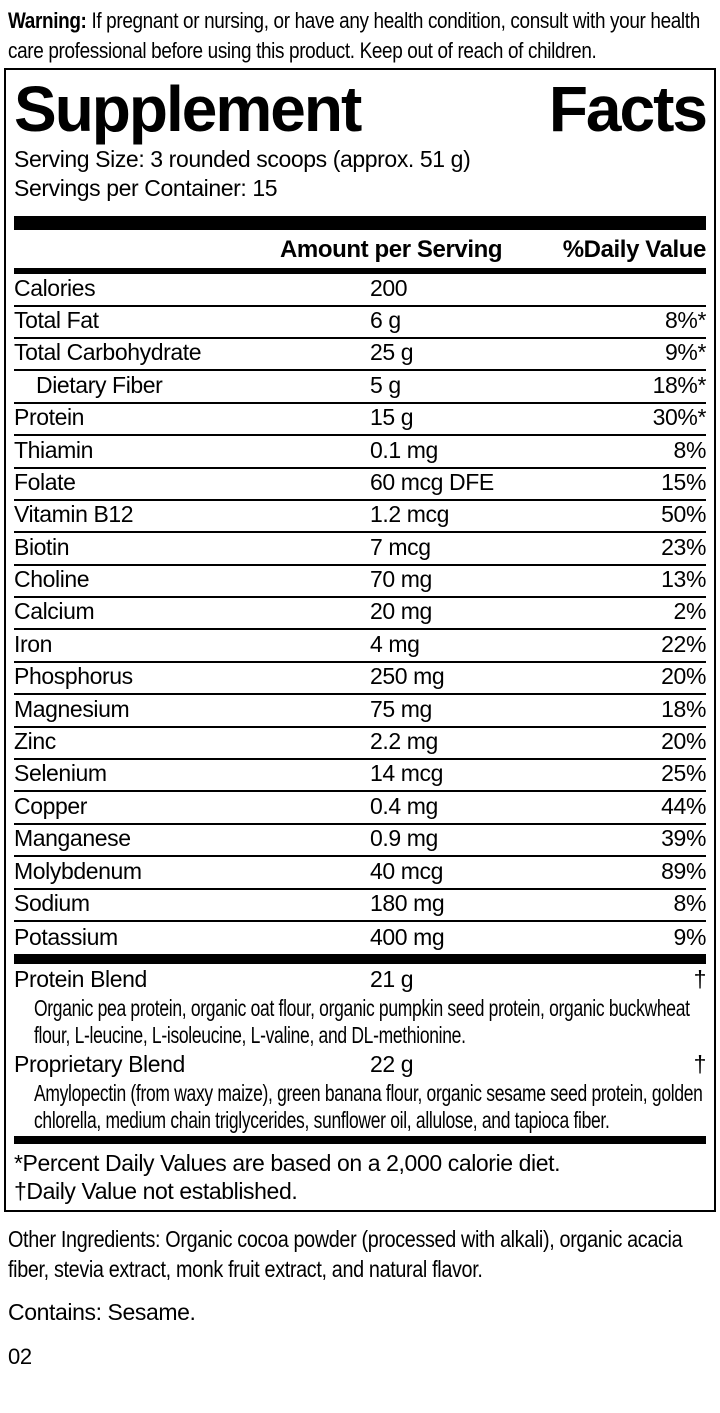 This screenshot has height=1413, width=720. What do you see at coordinates (432, 481) in the screenshot?
I see `nutrient-amount: 60 mcg DFE` at bounding box center [432, 481].